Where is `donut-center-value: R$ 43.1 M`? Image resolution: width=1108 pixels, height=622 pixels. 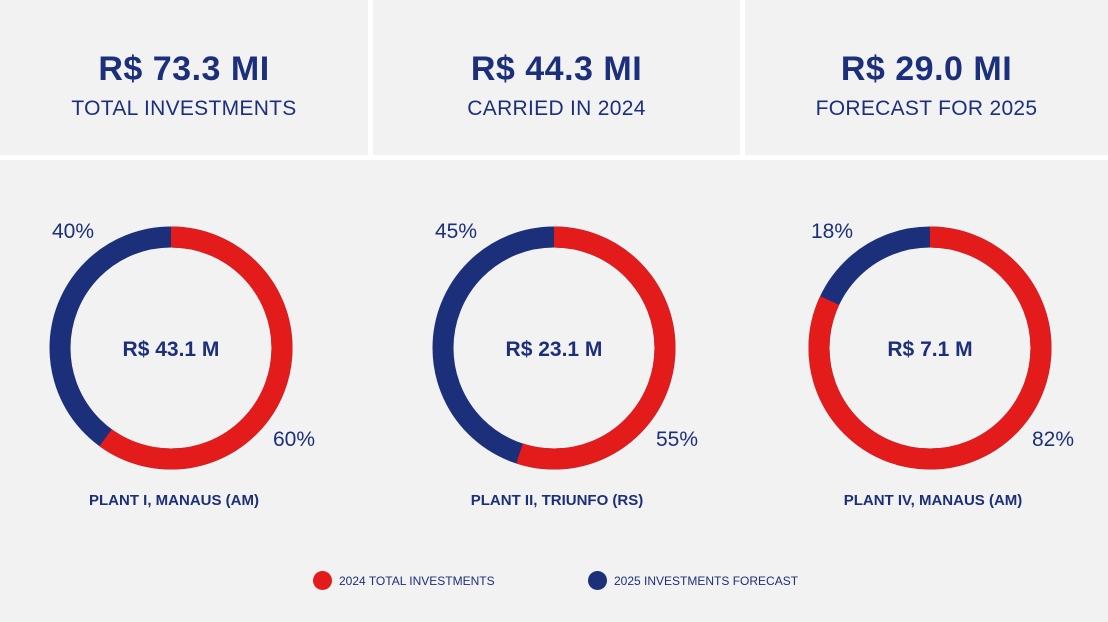 donut-center-value: R$ 43.1 M is located at coordinates (171, 349).